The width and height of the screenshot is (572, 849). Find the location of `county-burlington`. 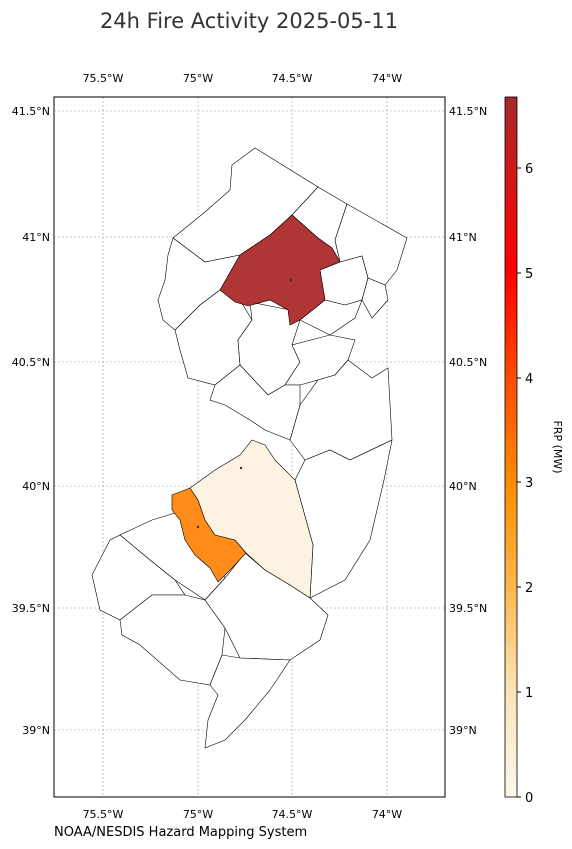

county-burlington is located at coordinates (251, 519).